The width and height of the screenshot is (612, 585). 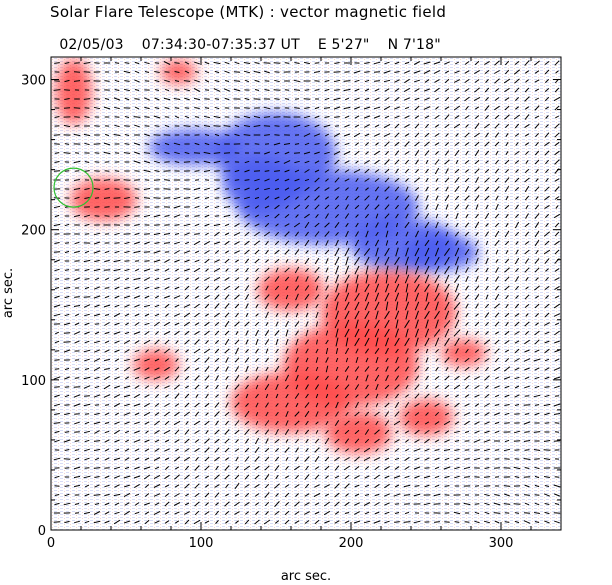 What do you see at coordinates (73, 187) in the screenshot?
I see `marker-circle` at bounding box center [73, 187].